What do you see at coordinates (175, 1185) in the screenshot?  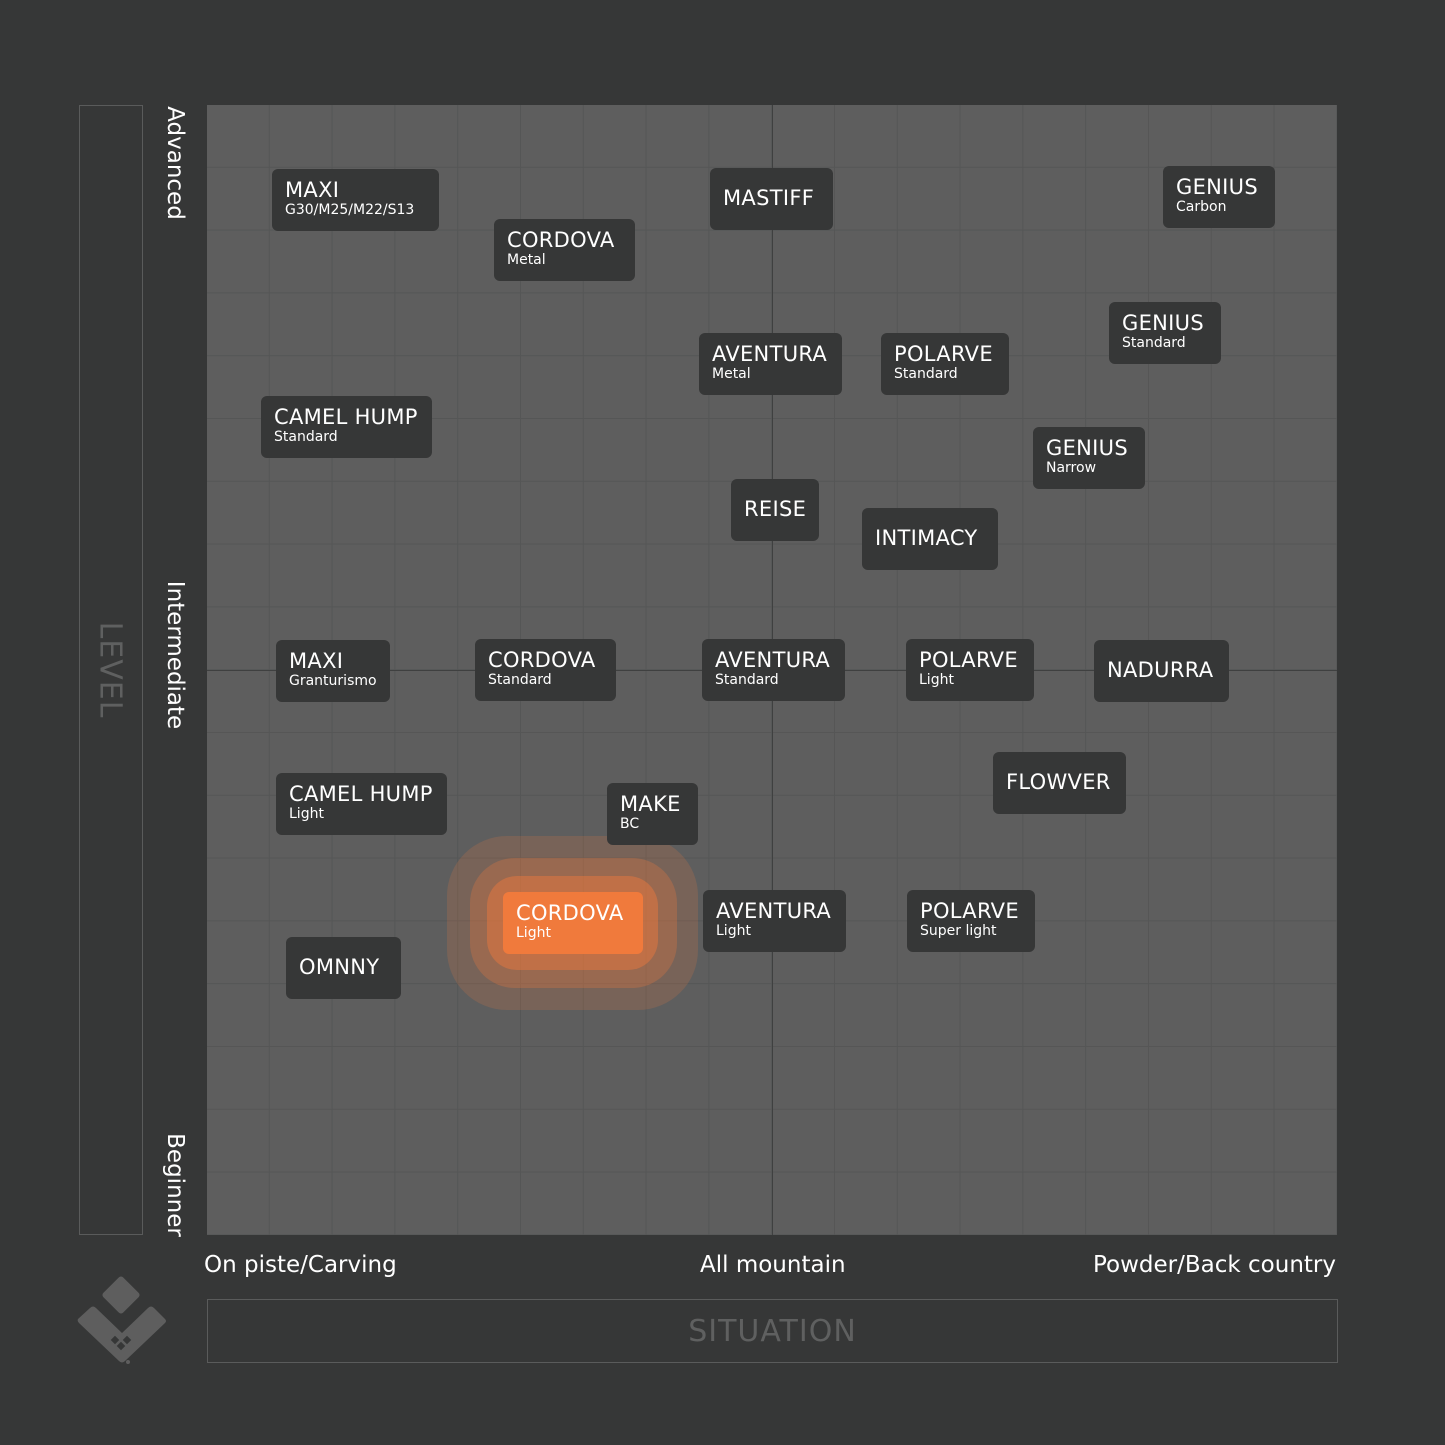 I see `y-label-beginner: Beginner` at bounding box center [175, 1185].